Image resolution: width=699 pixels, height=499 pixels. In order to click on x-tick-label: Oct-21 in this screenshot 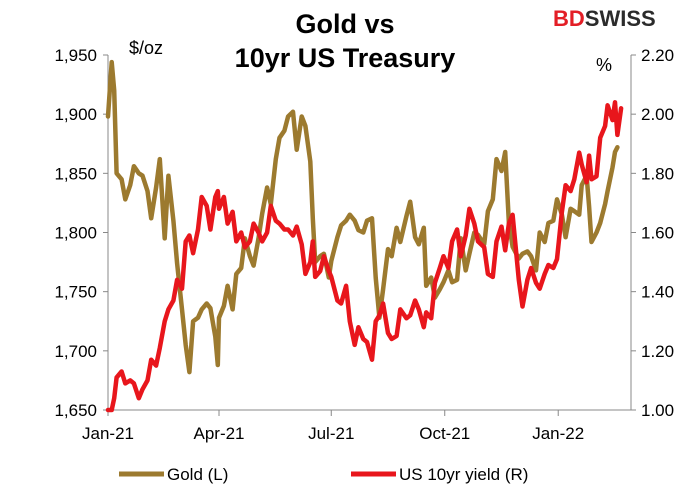, I will do `click(444, 433)`.